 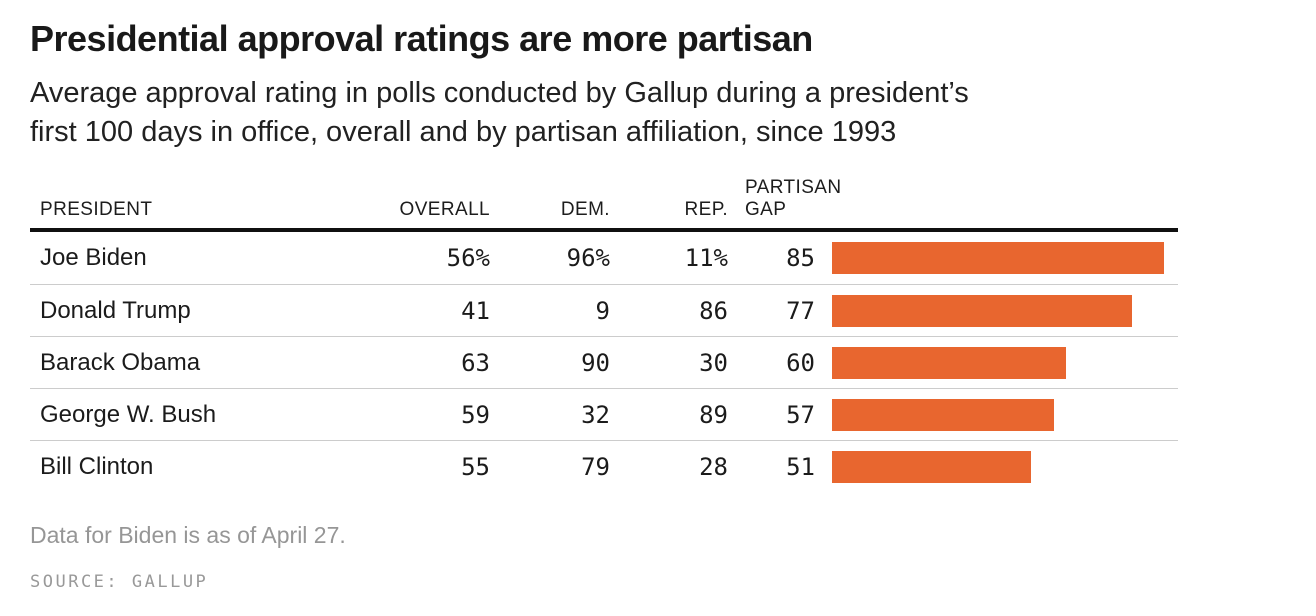 I want to click on dem-value: 79, so click(x=595, y=466).